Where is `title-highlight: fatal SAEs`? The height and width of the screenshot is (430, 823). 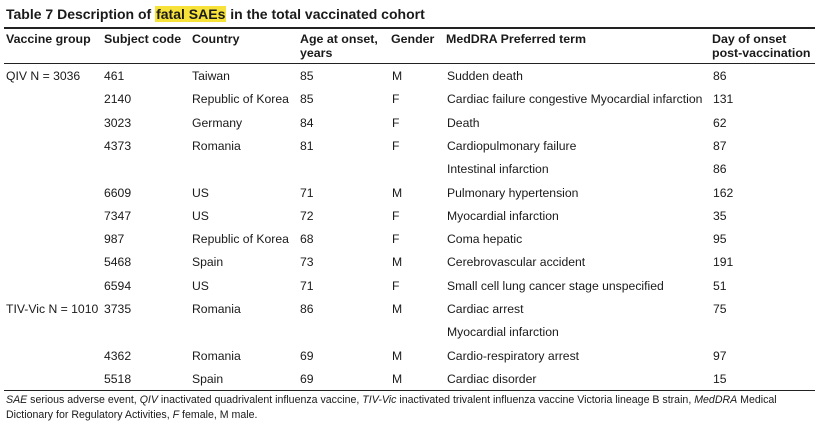 title-highlight: fatal SAEs is located at coordinates (191, 14).